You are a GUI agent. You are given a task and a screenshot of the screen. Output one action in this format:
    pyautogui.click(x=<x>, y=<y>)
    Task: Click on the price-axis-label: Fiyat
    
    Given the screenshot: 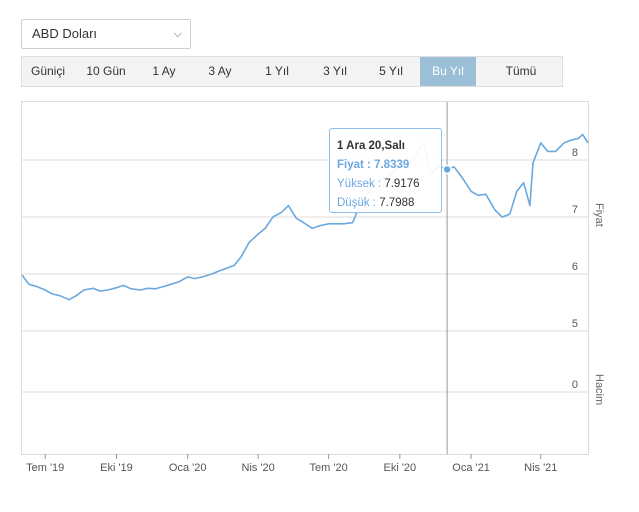 What is the action you would take?
    pyautogui.click(x=599, y=215)
    